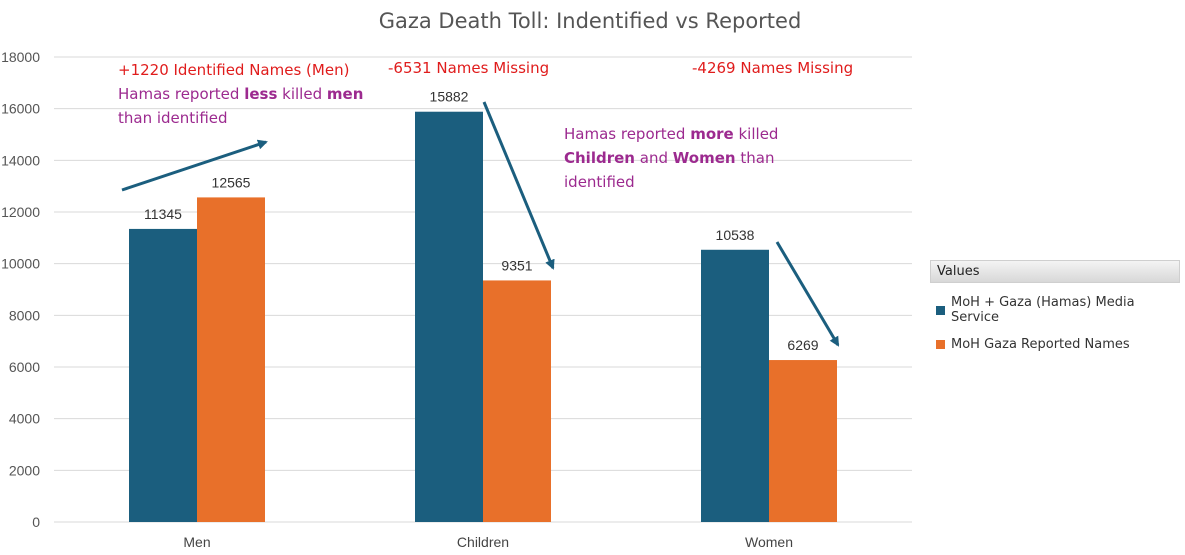 The width and height of the screenshot is (1185, 555). What do you see at coordinates (234, 70) in the screenshot?
I see `men-difference-annotation: +1220 Identified Names (Men)` at bounding box center [234, 70].